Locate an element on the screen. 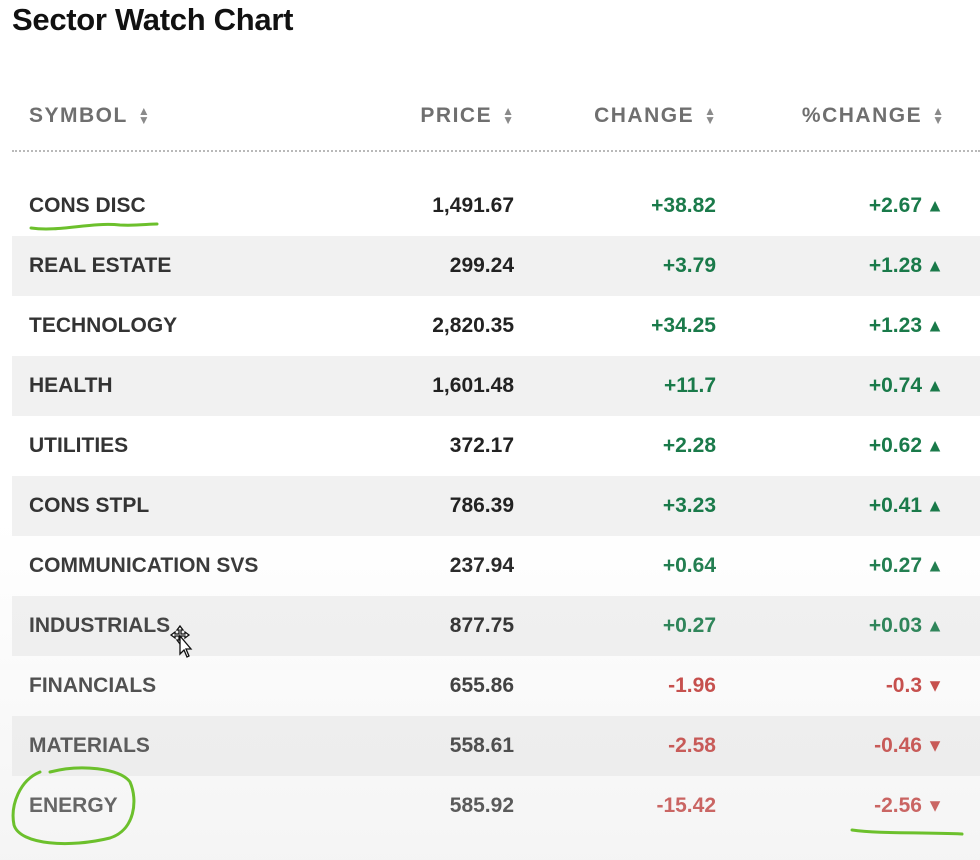  move-cursor-icon is located at coordinates (181, 641).